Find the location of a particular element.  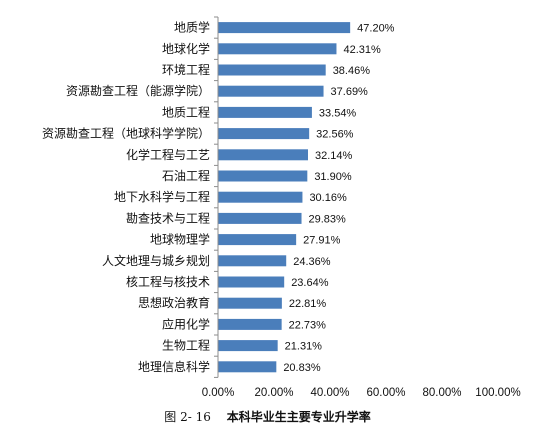

category-label: 勘查技术与工程 is located at coordinates (168, 217).